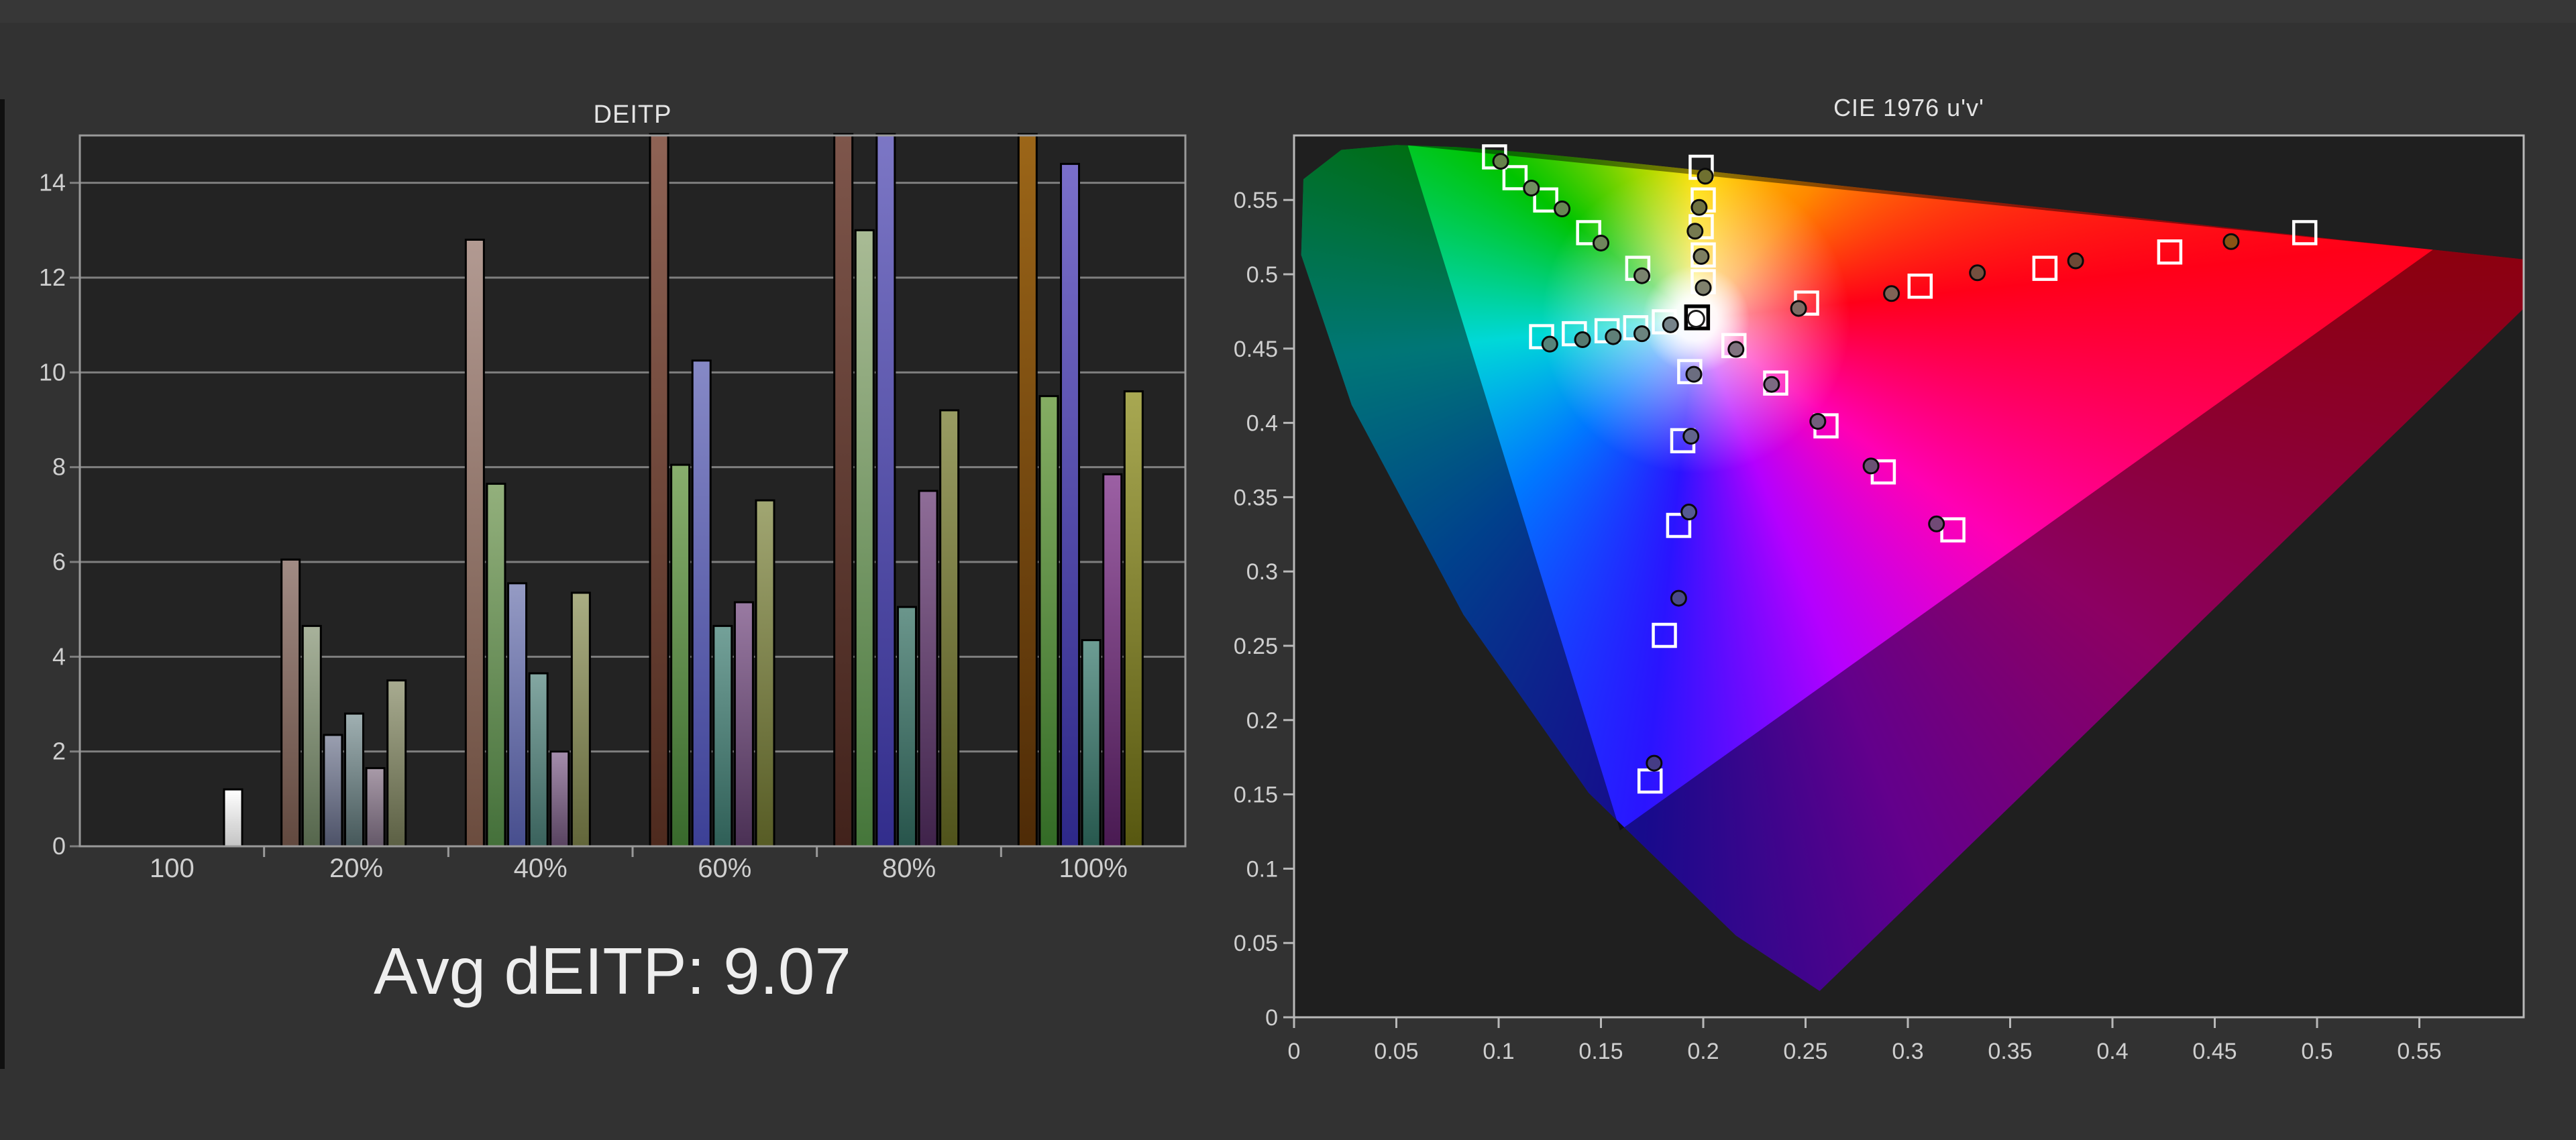 The image size is (2576, 1140). I want to click on bar-magenta-20%, so click(375, 807).